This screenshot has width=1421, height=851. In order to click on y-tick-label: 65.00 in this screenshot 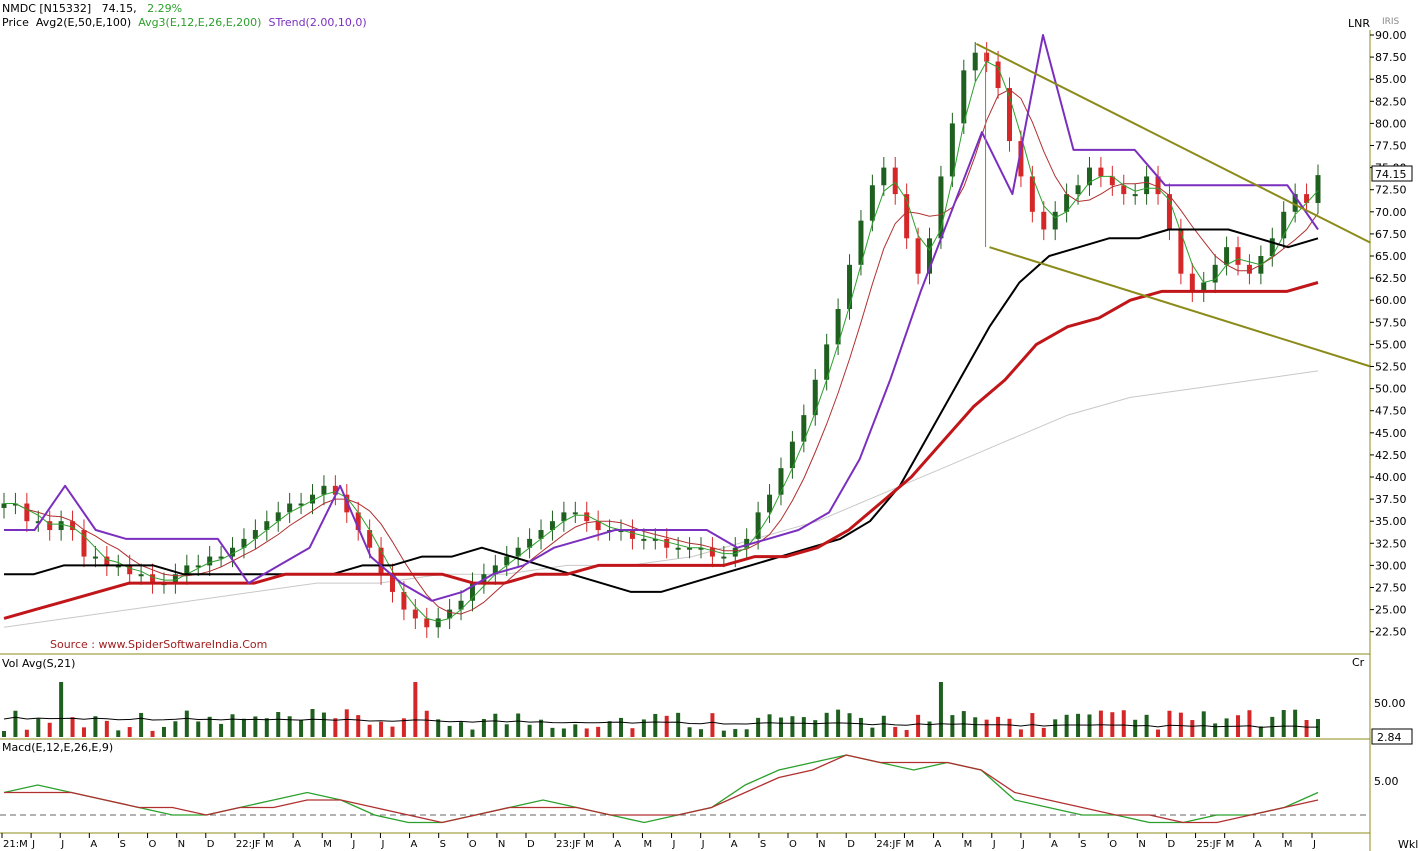, I will do `click(1391, 256)`.